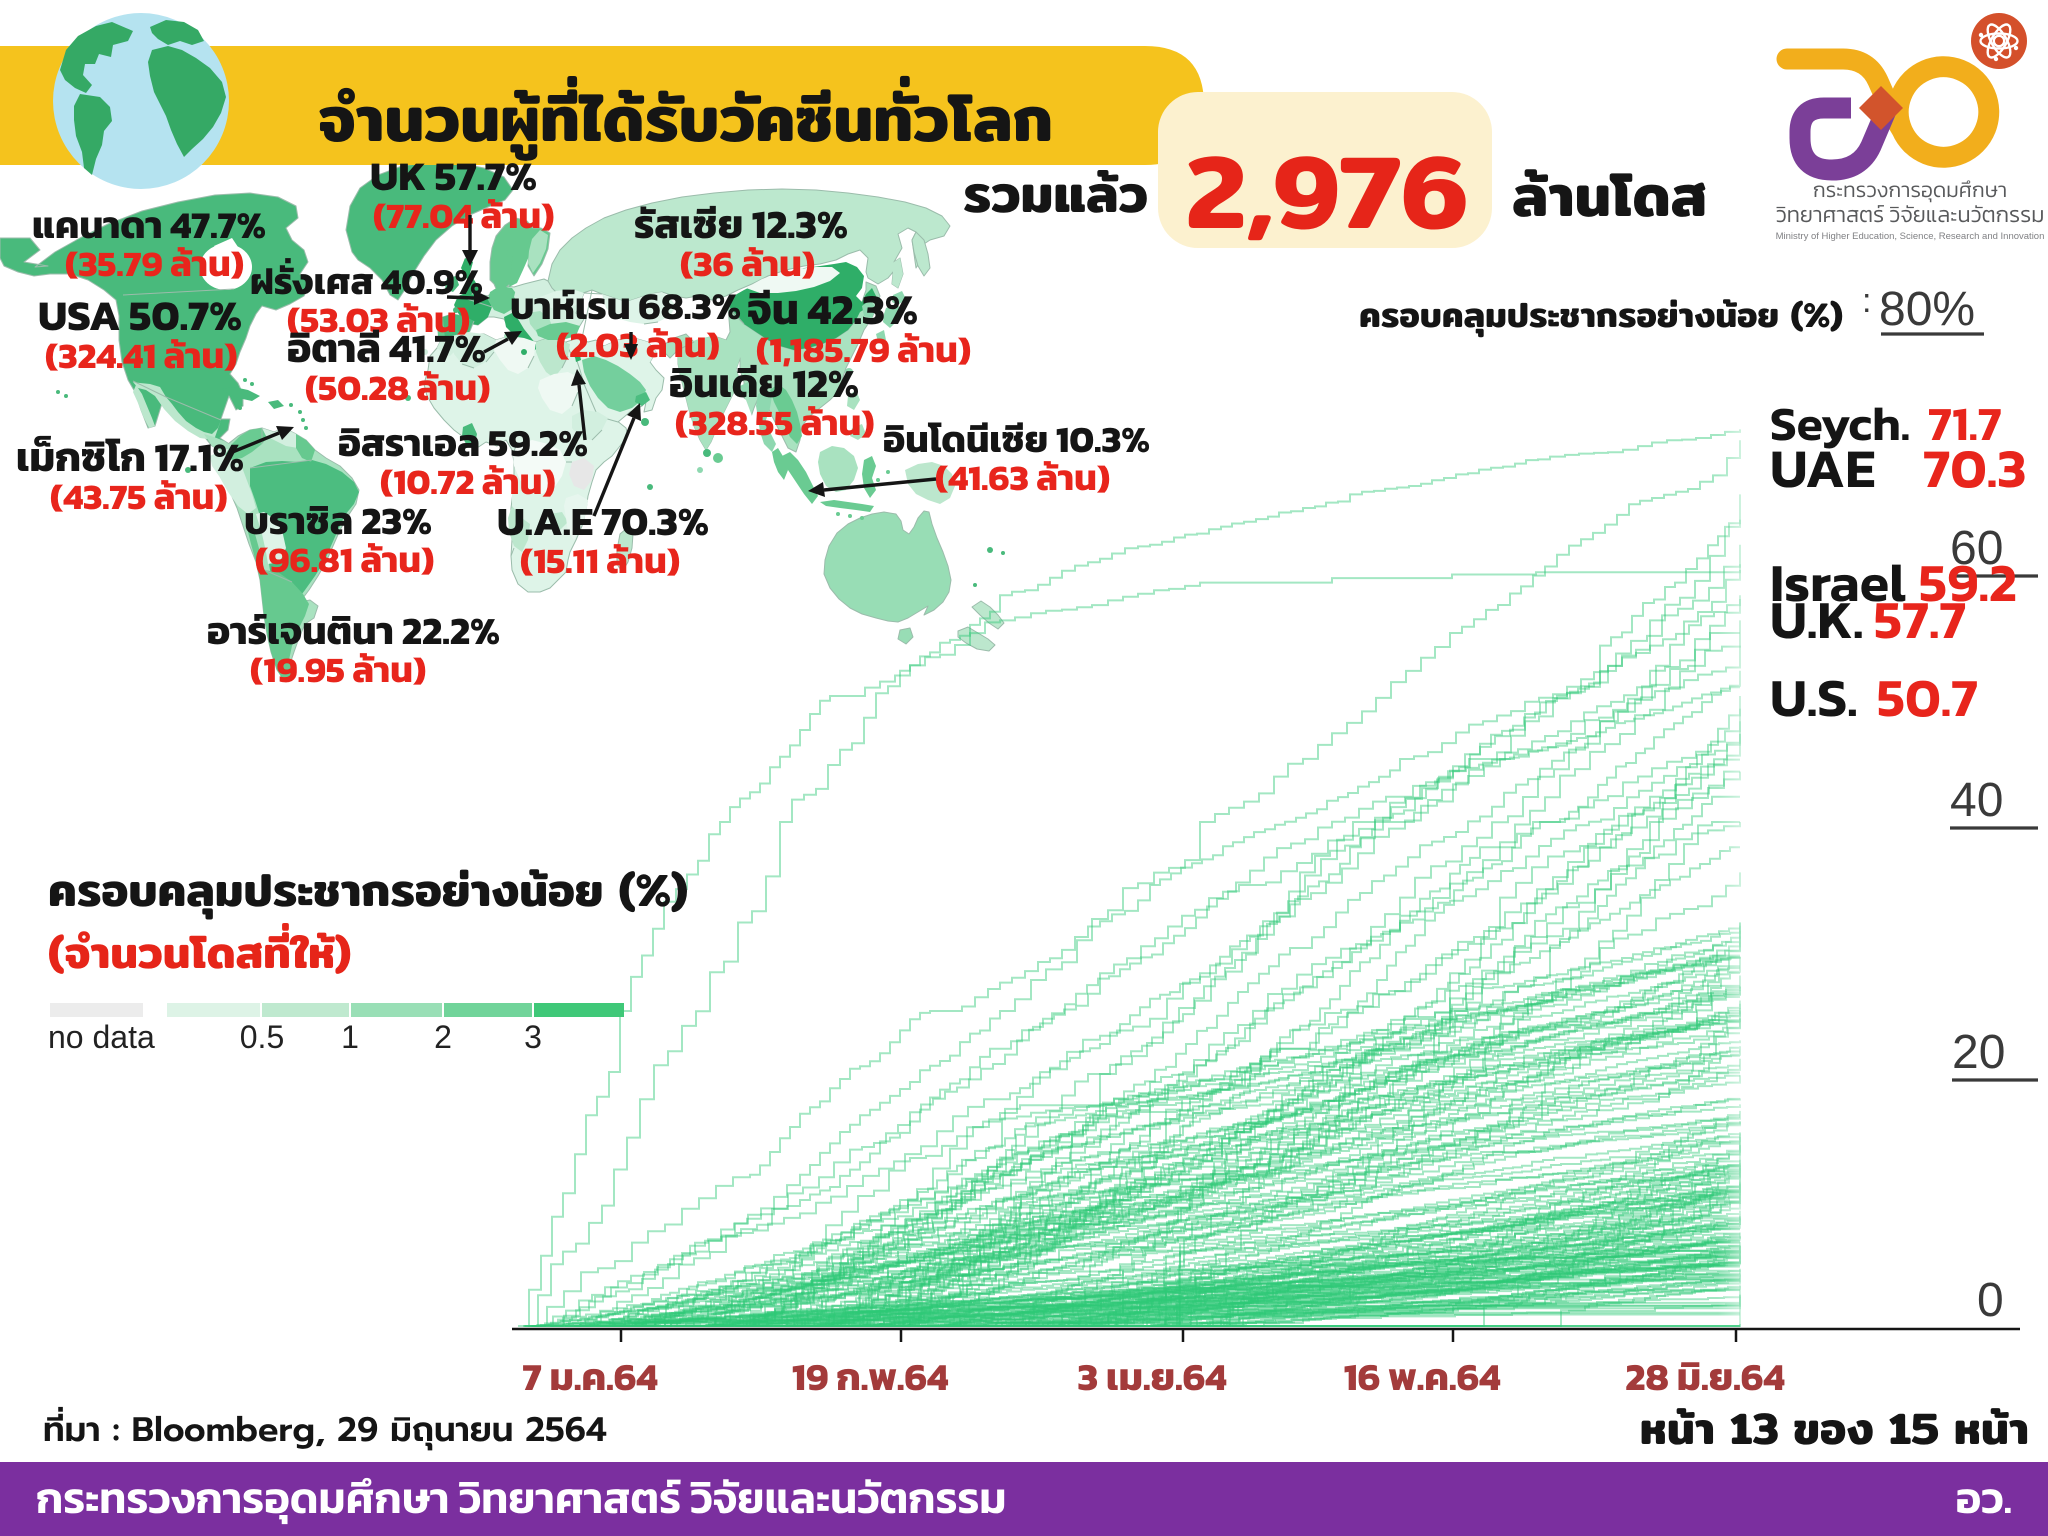  Describe the element at coordinates (533, 1037) in the screenshot. I see `svg-text: 3` at that location.